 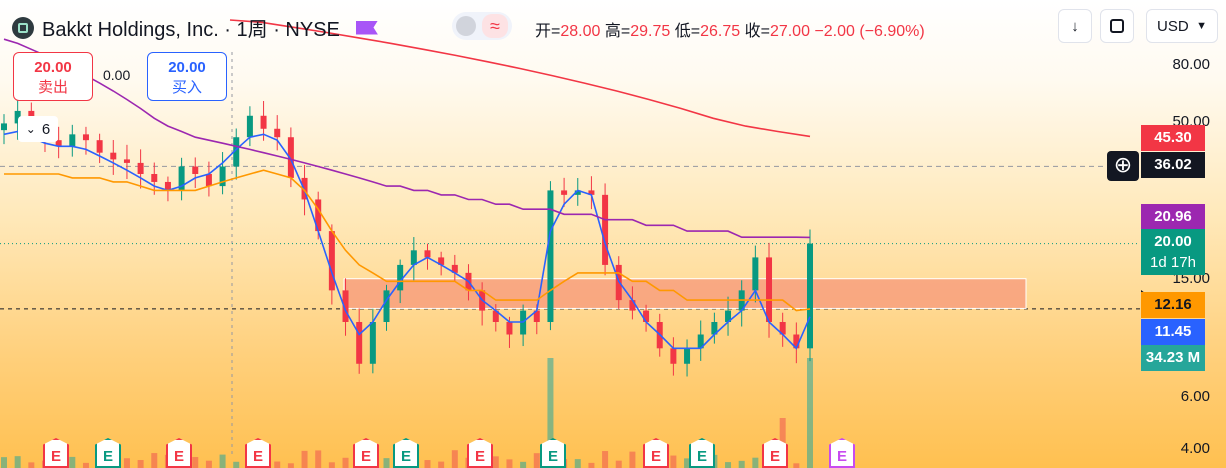 I want to click on change-value: −2.00 (−6.90%), so click(x=869, y=31).